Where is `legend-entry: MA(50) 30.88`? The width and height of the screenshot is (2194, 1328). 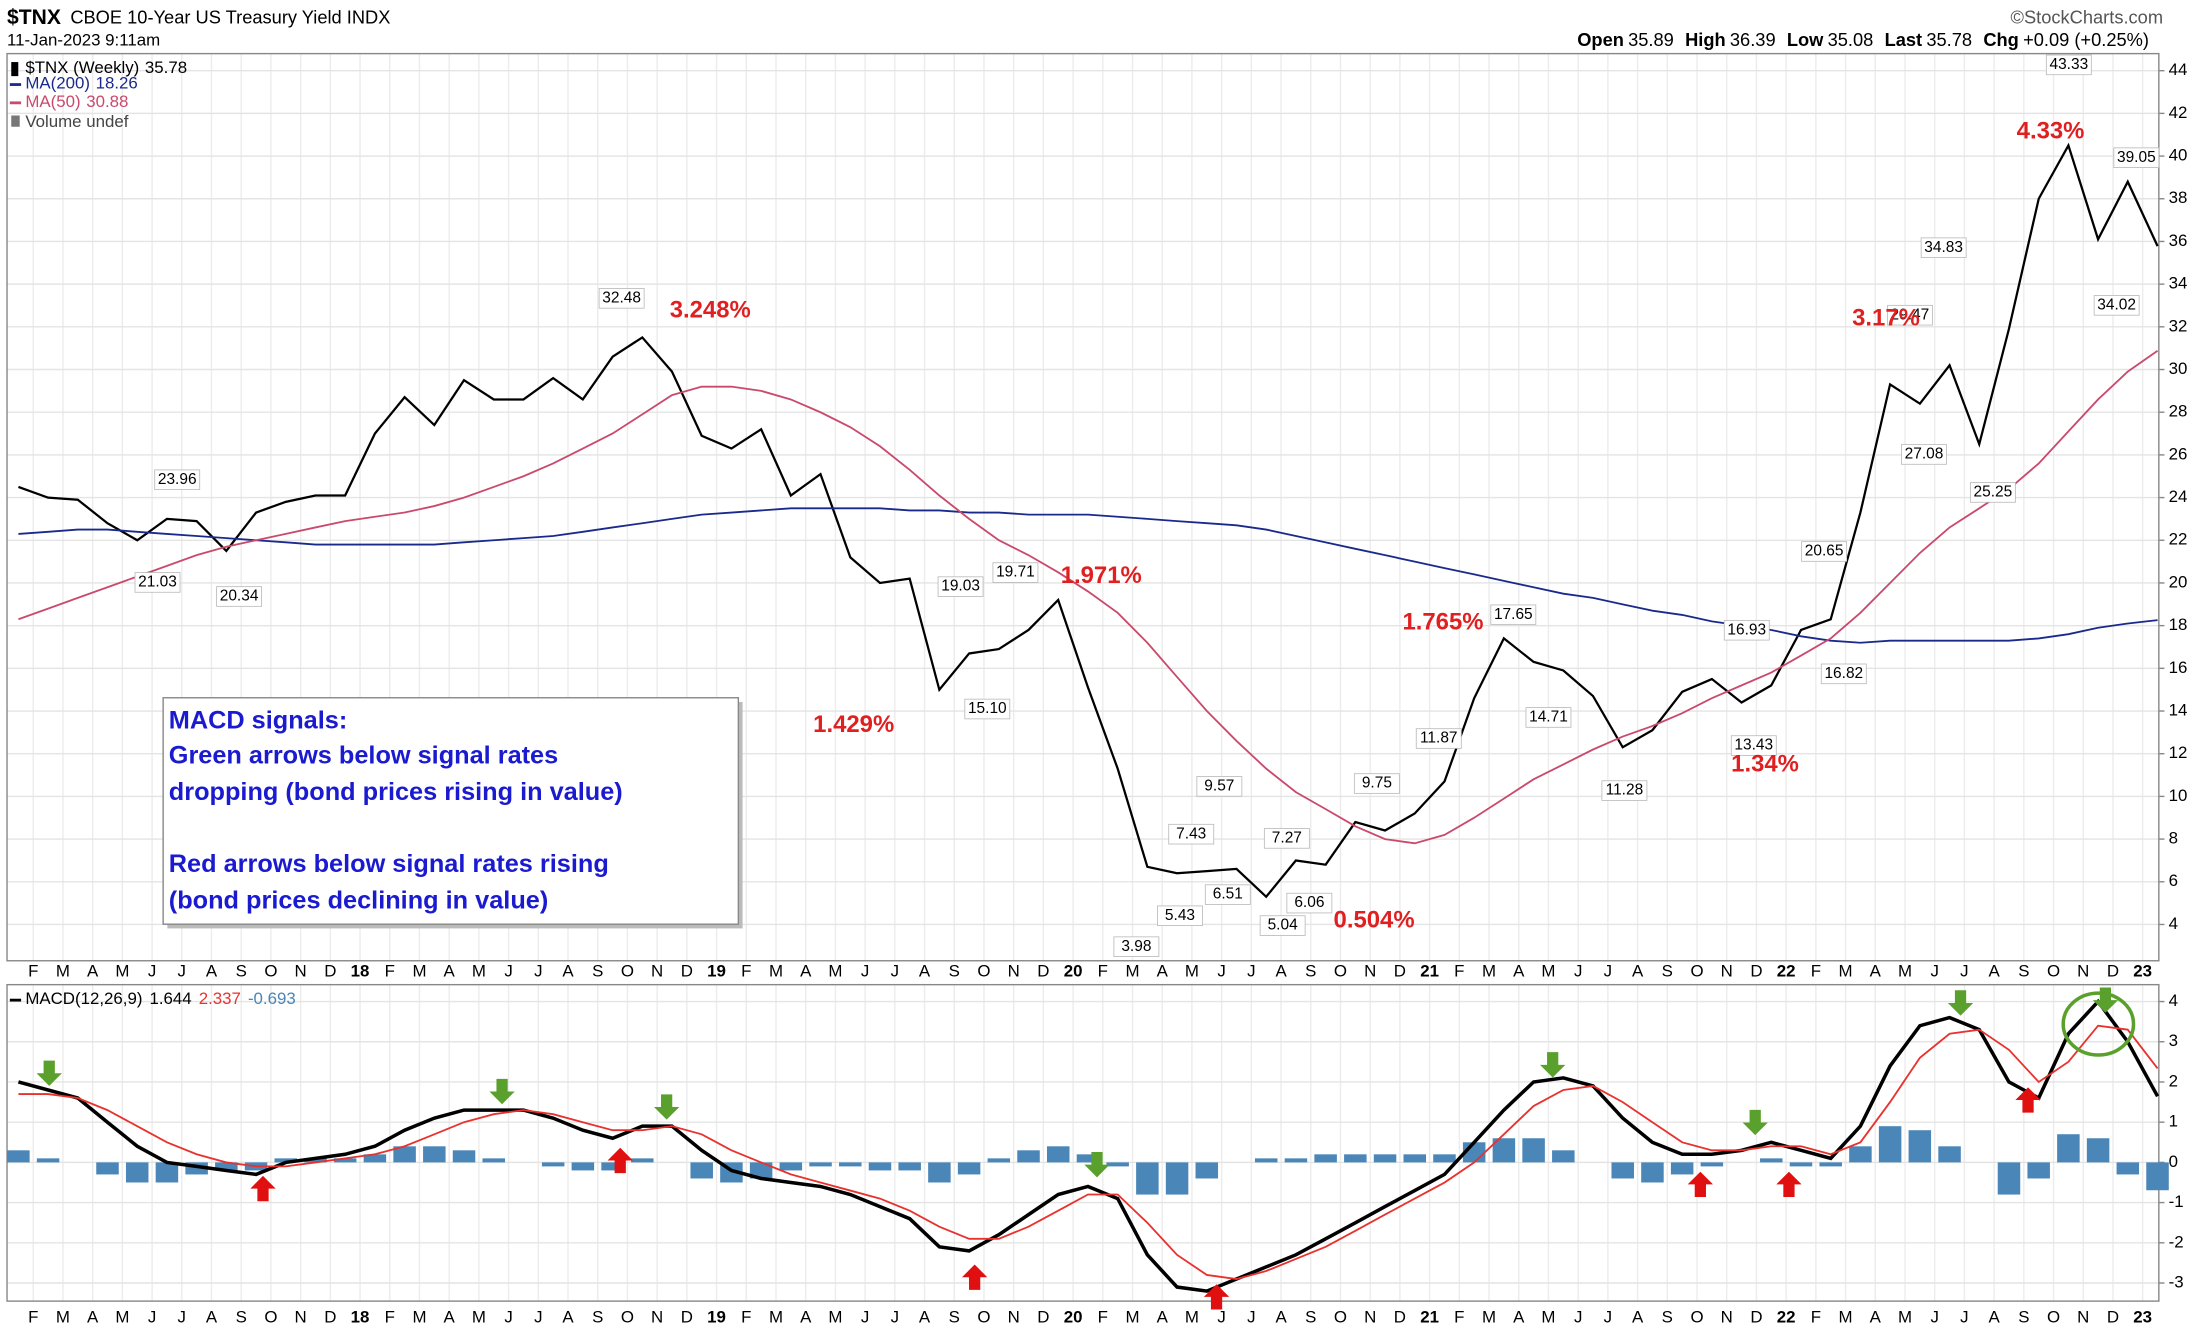
legend-entry: MA(50) 30.88 is located at coordinates (76, 101).